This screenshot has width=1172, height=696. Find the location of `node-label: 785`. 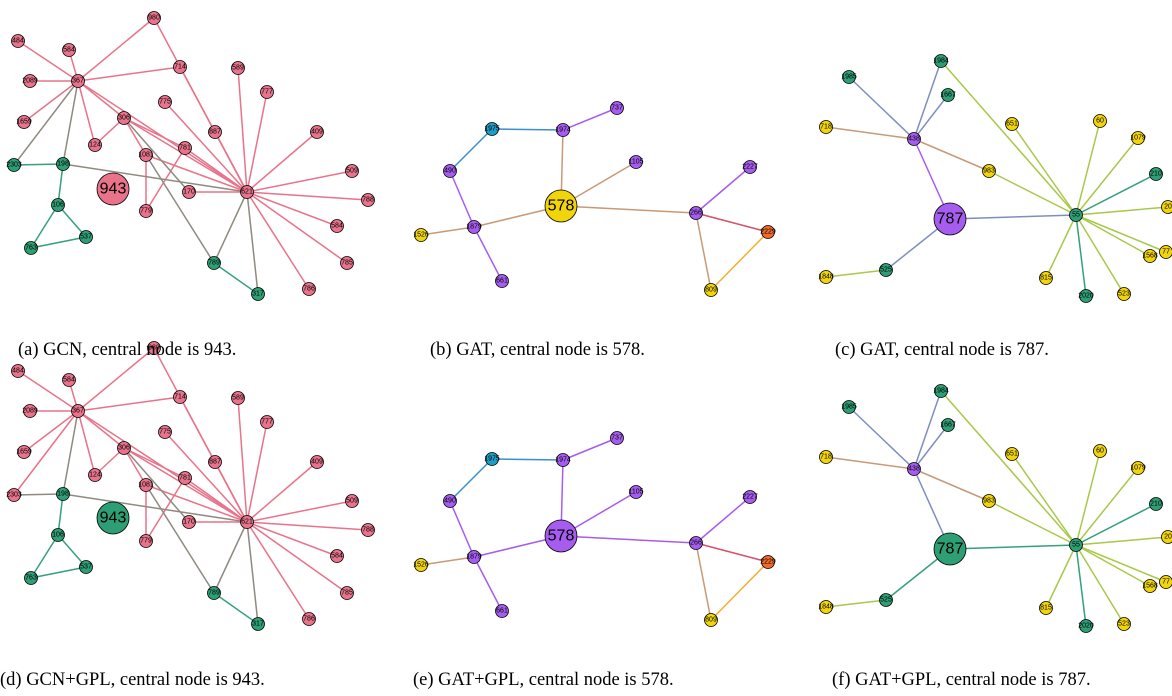

node-label: 785 is located at coordinates (347, 263).